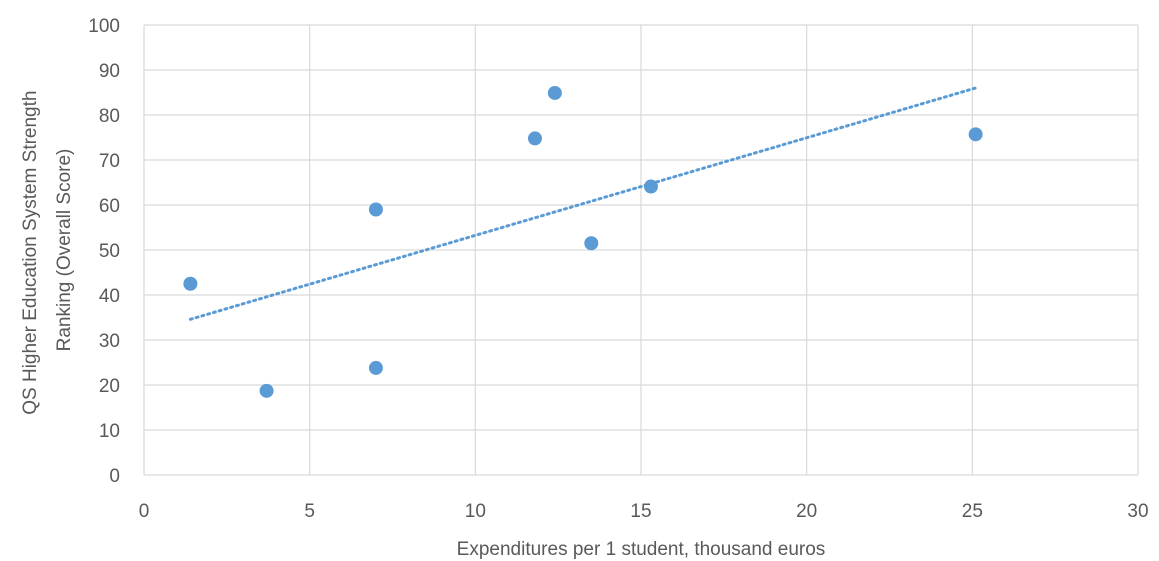  I want to click on y-axis-title-line-1: QS Higher Education System Strength, so click(30, 253).